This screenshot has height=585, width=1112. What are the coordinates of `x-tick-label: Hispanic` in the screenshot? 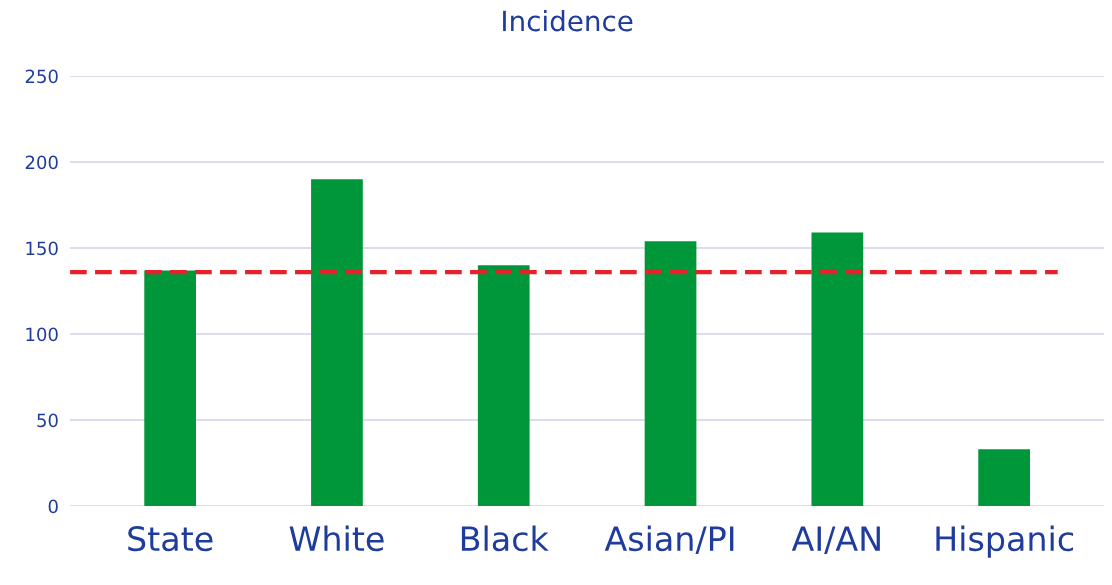 It's located at (1005, 541).